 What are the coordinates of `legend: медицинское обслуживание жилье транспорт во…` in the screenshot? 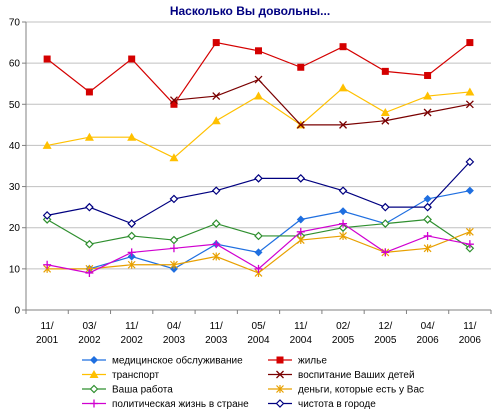 It's located at (253, 382).